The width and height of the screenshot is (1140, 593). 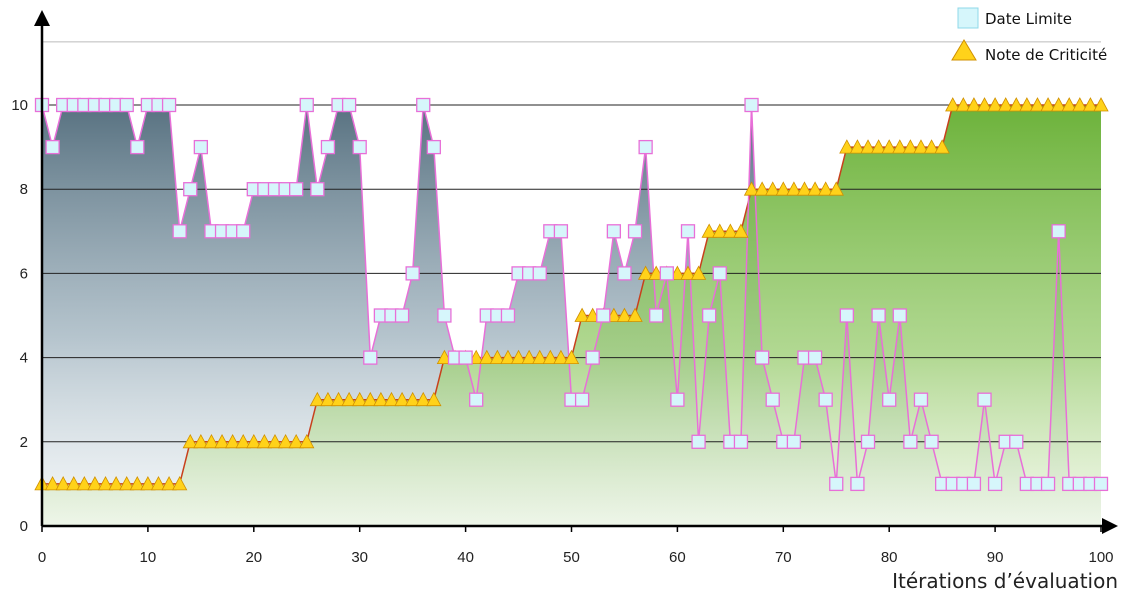 What do you see at coordinates (995, 557) in the screenshot?
I see `x-tick-label: 90` at bounding box center [995, 557].